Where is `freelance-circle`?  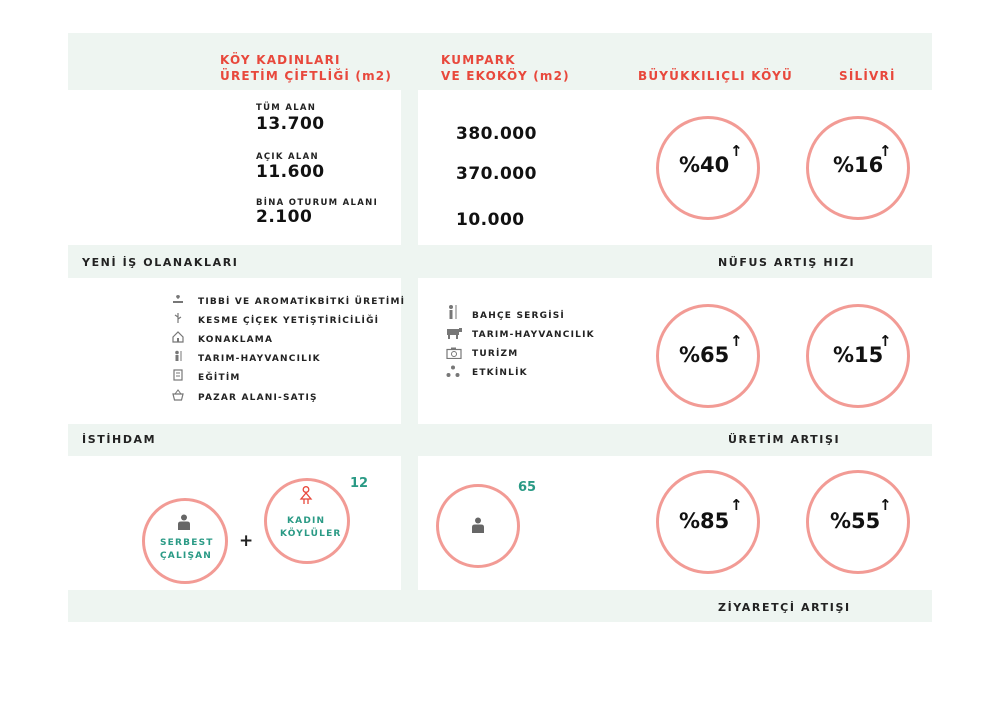 freelance-circle is located at coordinates (185, 541).